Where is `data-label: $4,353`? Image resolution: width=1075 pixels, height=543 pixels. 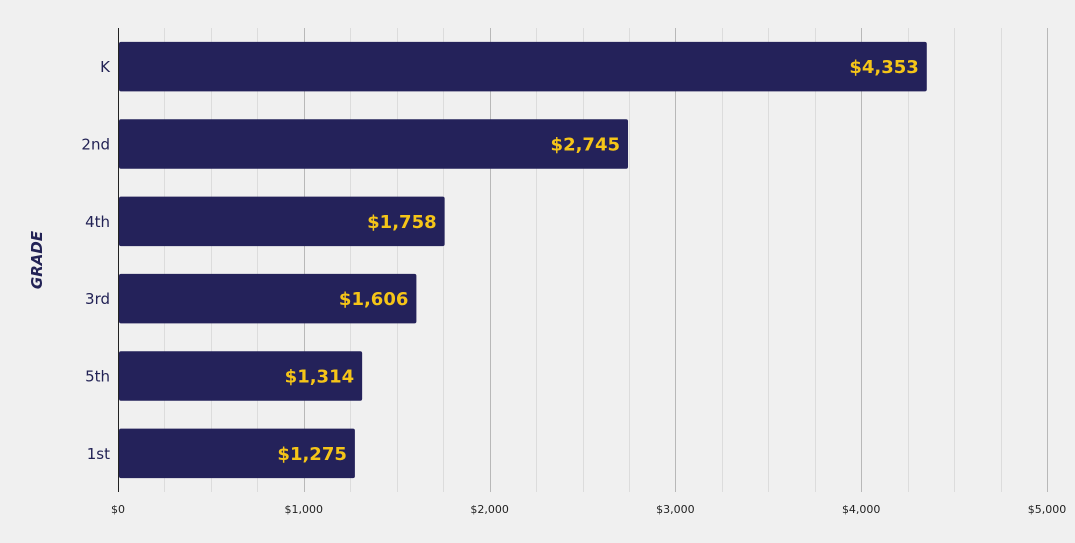
data-label: $4,353 is located at coordinates (883, 67).